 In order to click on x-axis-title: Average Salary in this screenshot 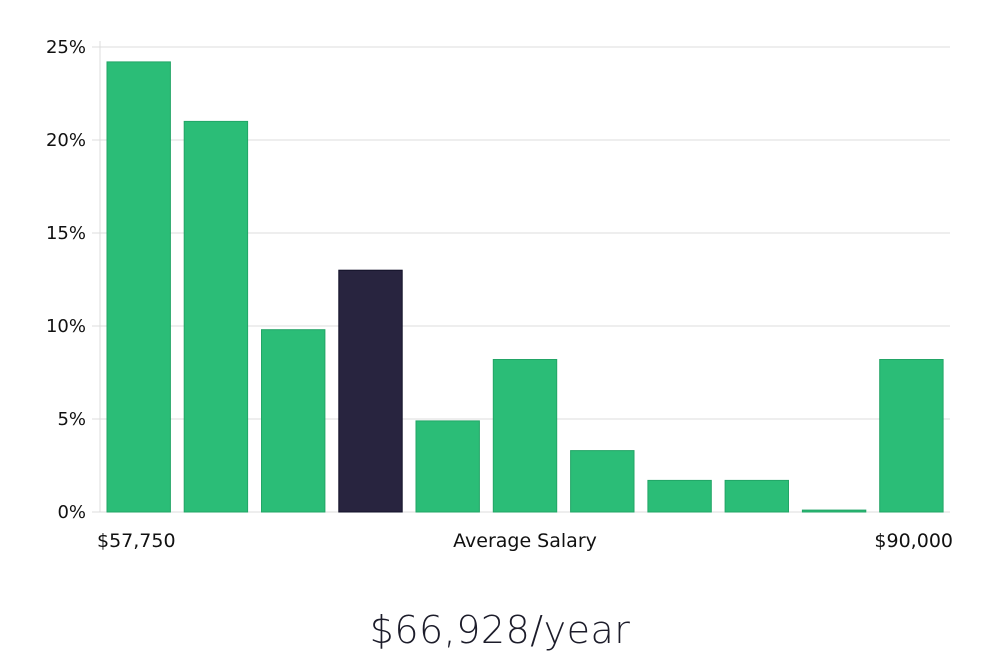, I will do `click(525, 541)`.